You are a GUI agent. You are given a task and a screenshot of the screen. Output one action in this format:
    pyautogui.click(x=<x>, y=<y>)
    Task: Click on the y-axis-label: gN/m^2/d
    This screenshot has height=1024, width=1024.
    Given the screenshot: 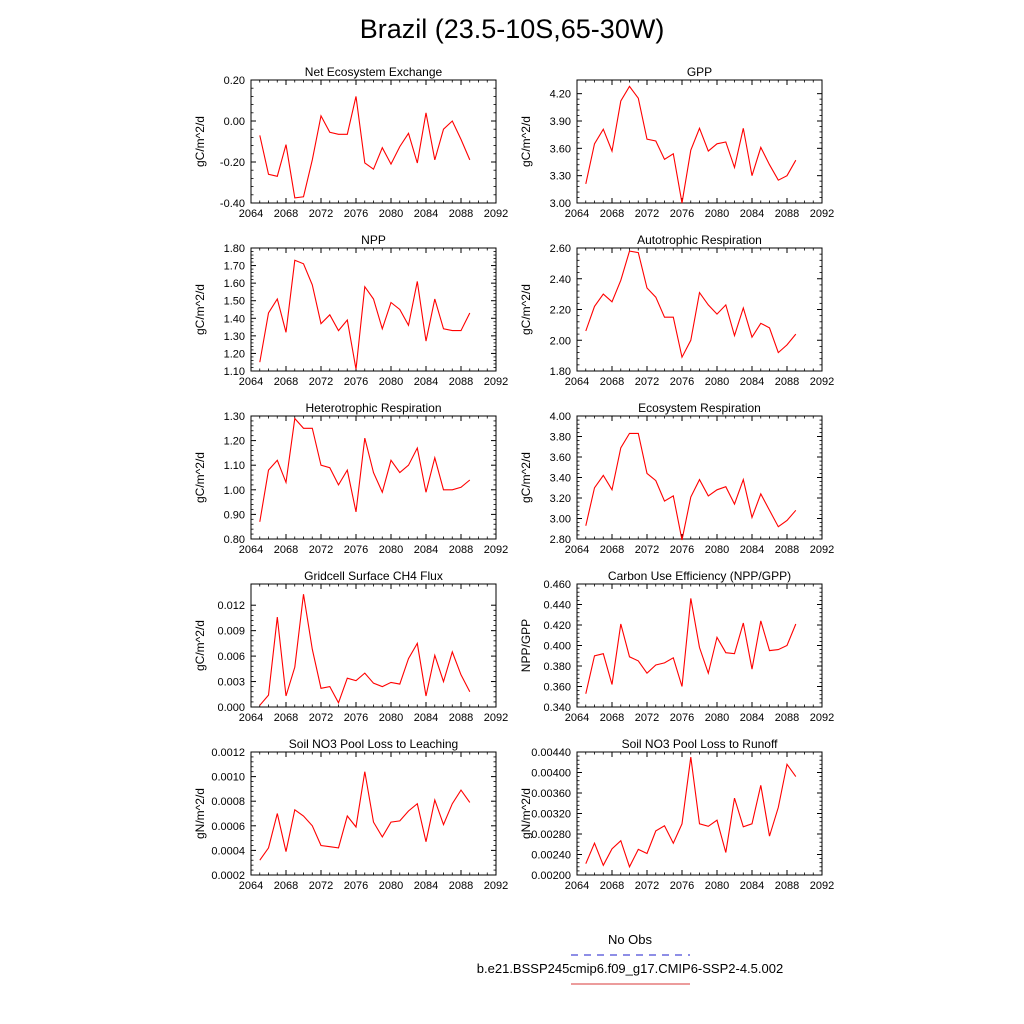 What is the action you would take?
    pyautogui.click(x=200, y=813)
    